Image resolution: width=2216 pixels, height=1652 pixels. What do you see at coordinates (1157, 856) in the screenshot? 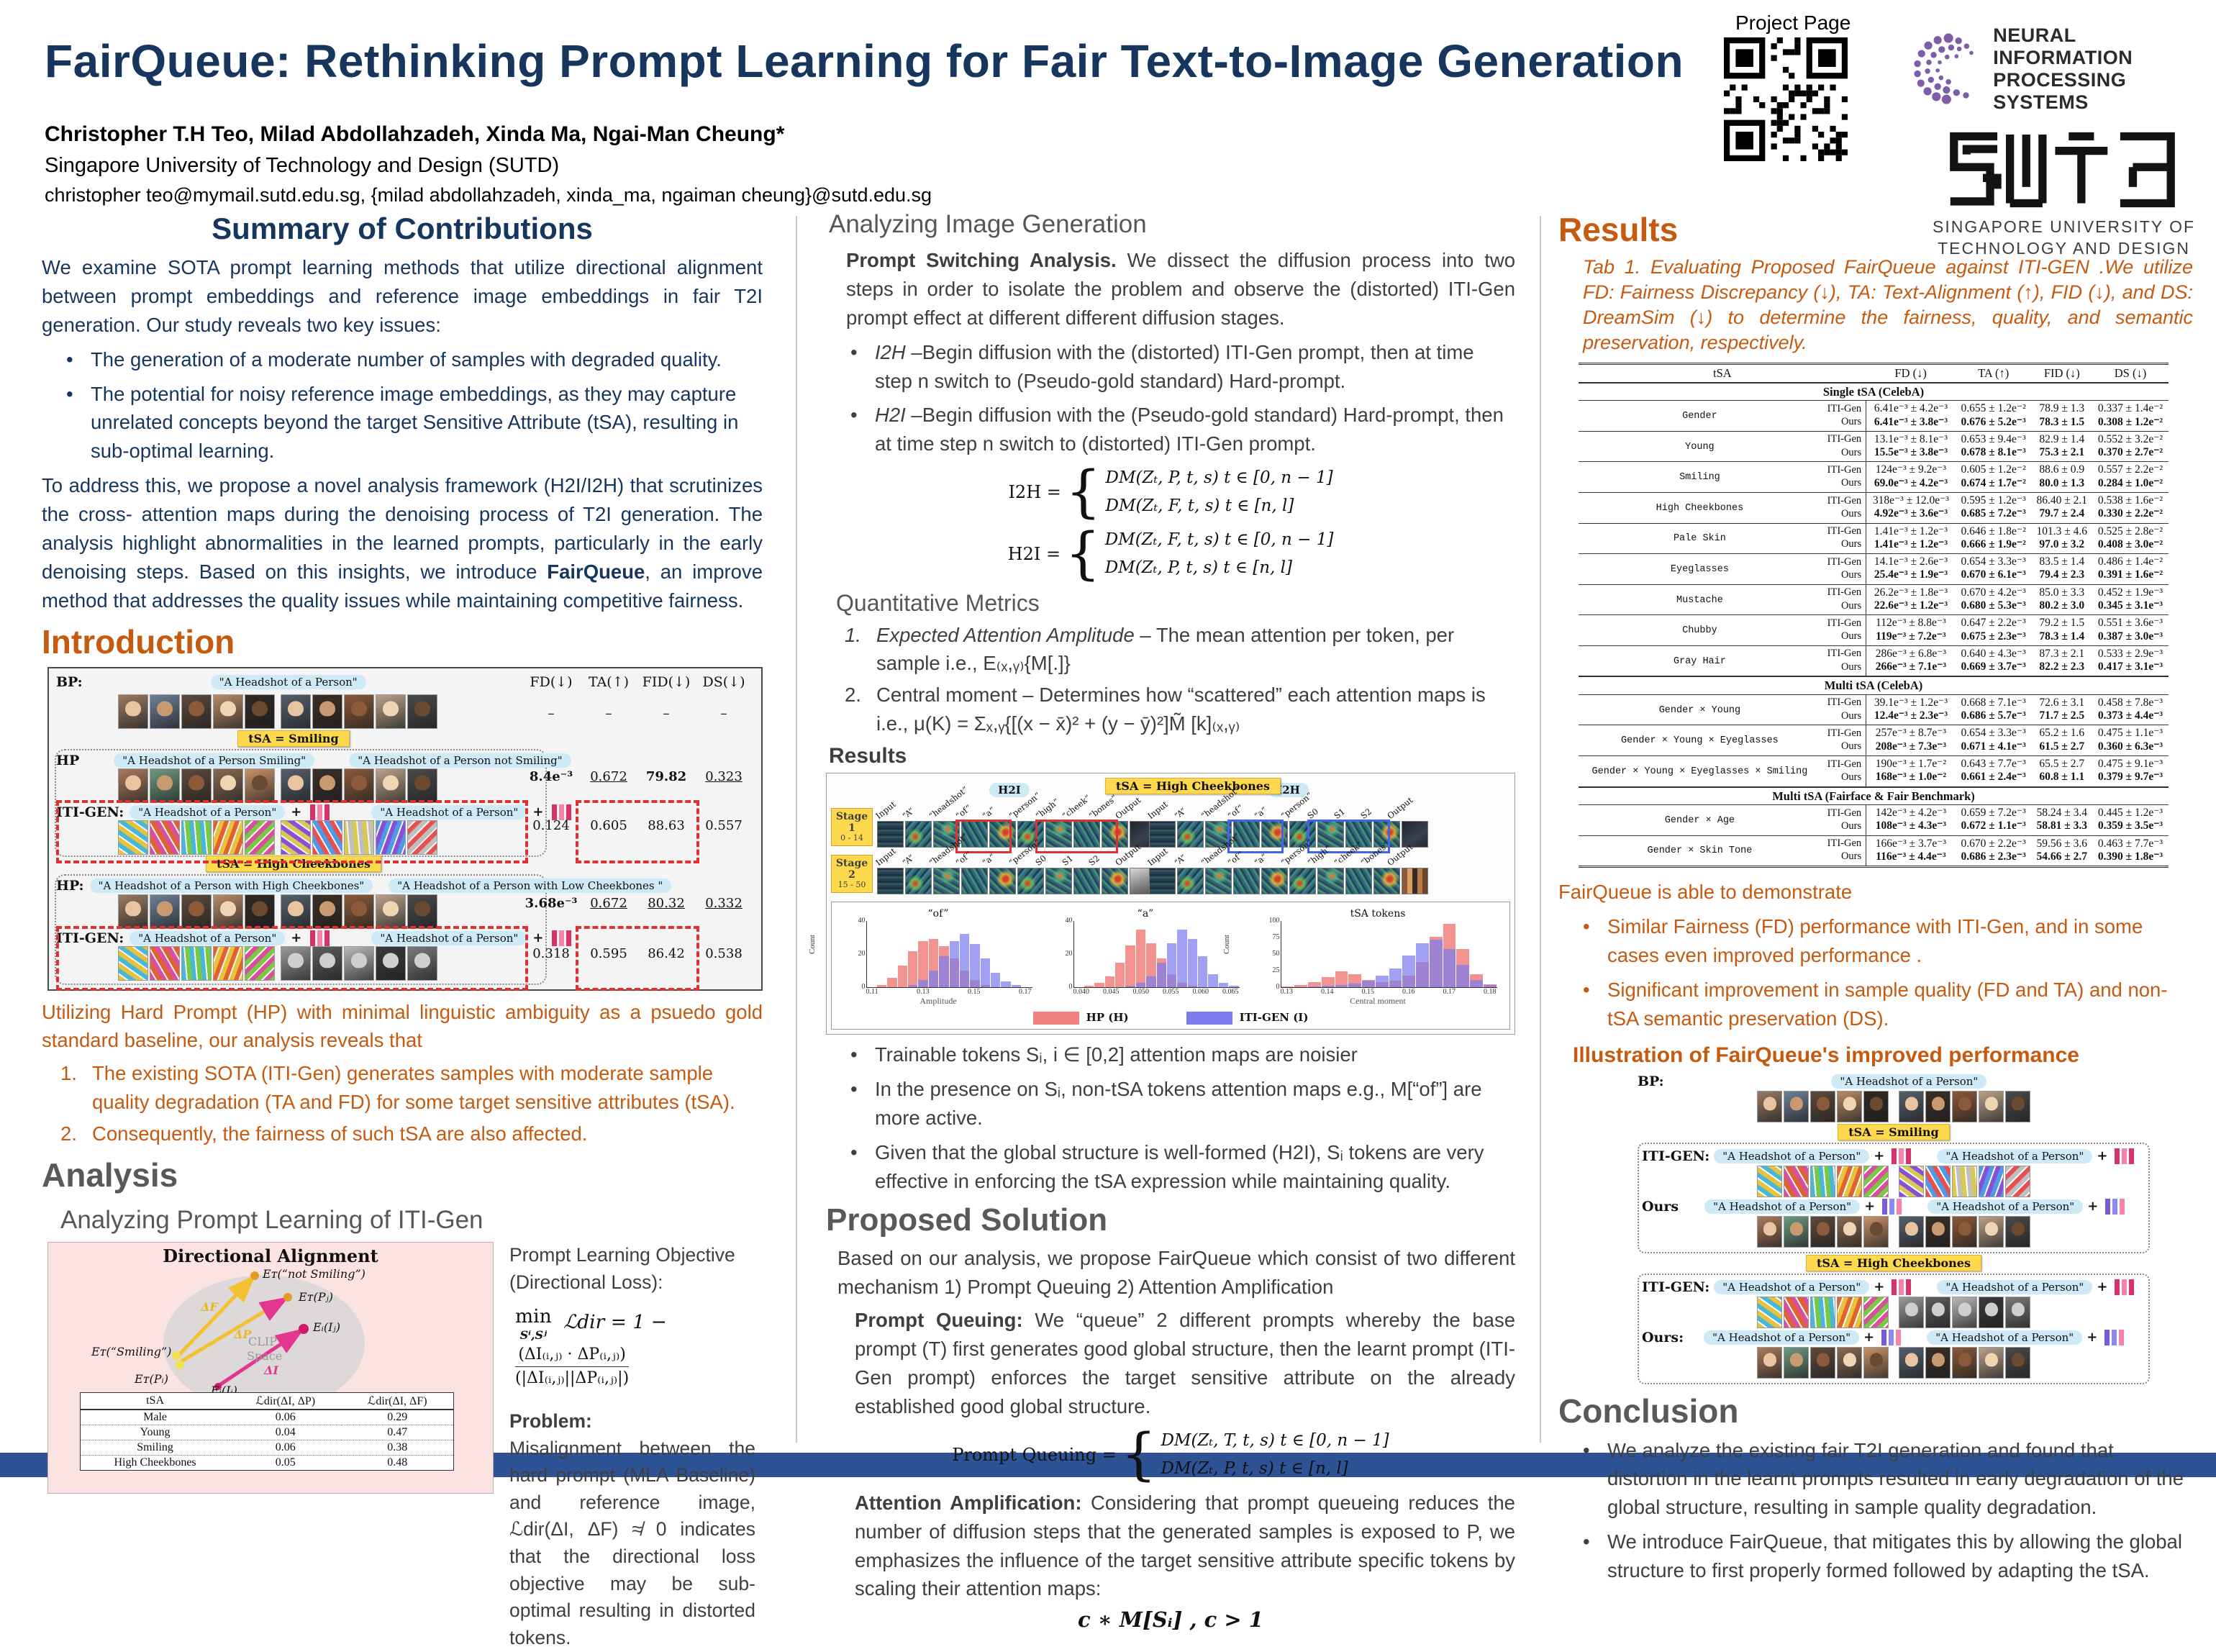
I see `token-label: Input` at bounding box center [1157, 856].